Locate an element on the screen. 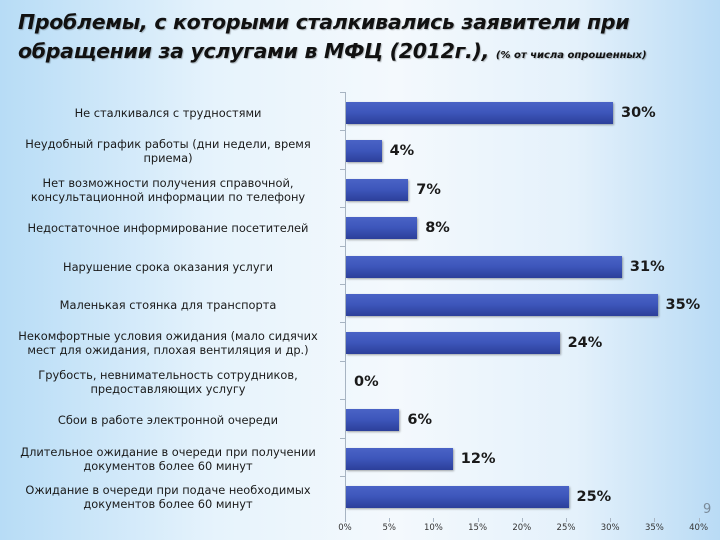 The height and width of the screenshot is (540, 720). y-axis-line is located at coordinates (345, 305).